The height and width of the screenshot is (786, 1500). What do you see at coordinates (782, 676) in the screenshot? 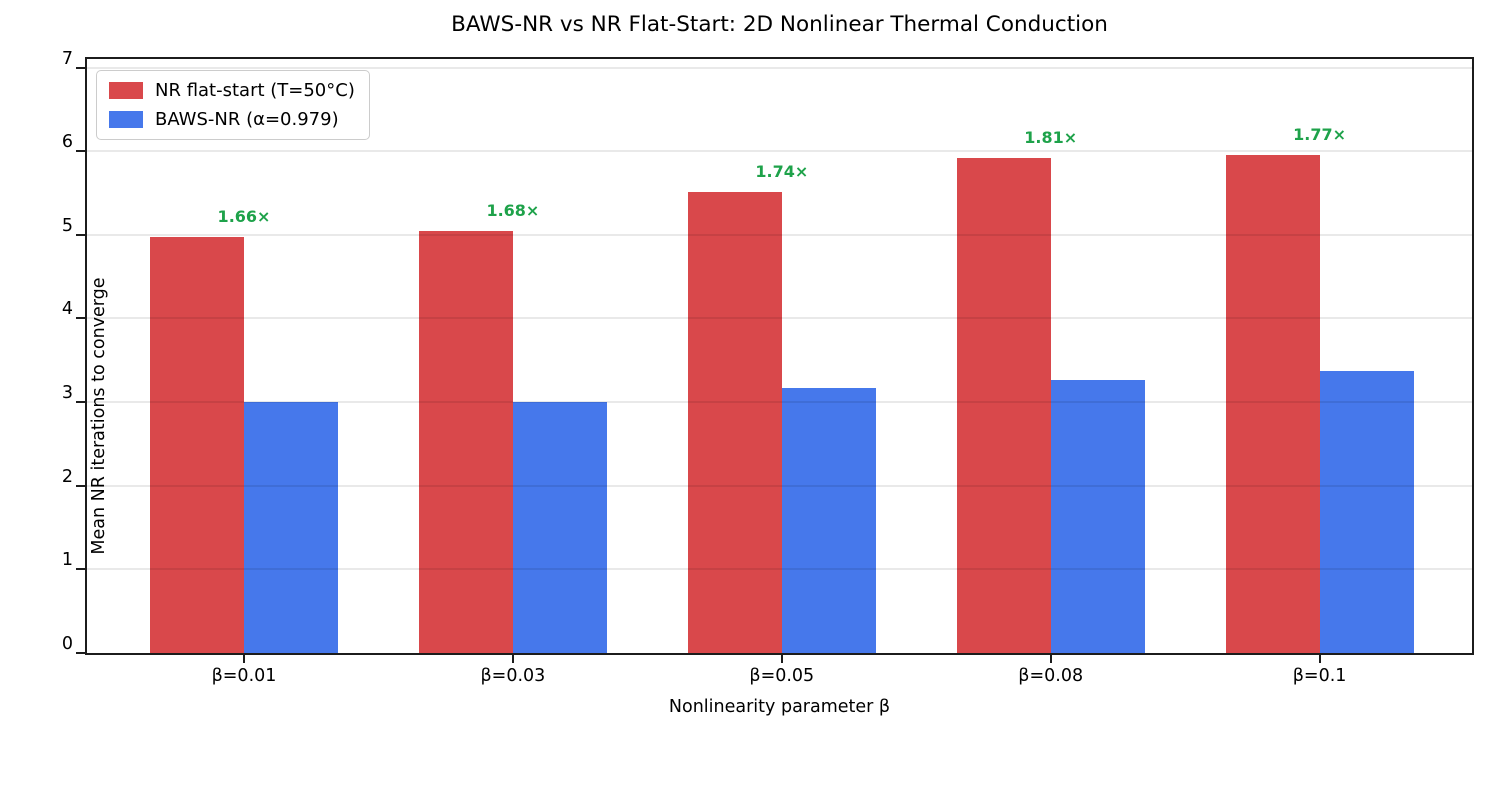
I see `x-tick-label: β=0.05` at bounding box center [782, 676].